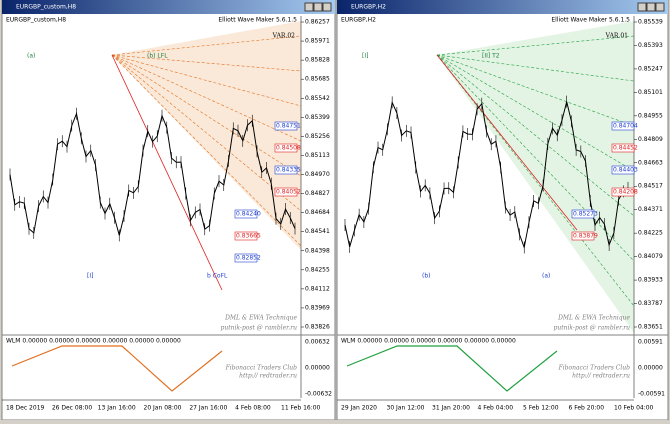 The height and width of the screenshot is (424, 670). Describe the element at coordinates (651, 394) in the screenshot. I see `sub-price-label: -0.00591` at that location.